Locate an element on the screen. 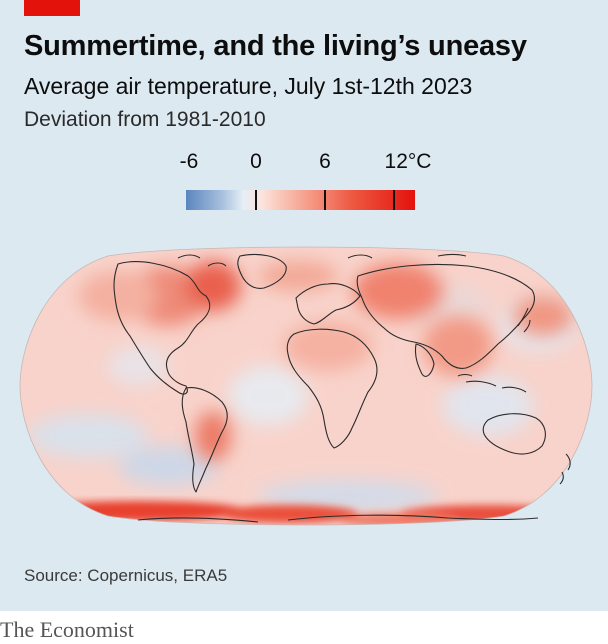  legend-label-6: 6 is located at coordinates (325, 161).